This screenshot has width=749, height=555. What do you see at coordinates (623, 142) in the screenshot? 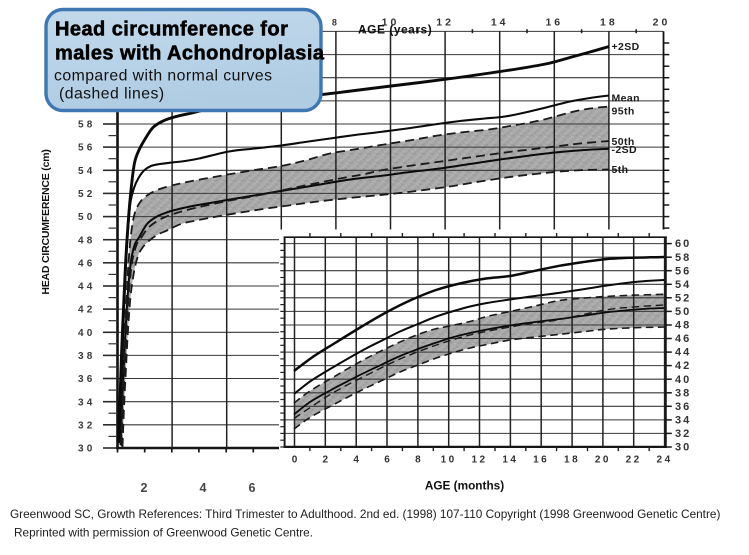
I see `svg-text: 50th` at bounding box center [623, 142].